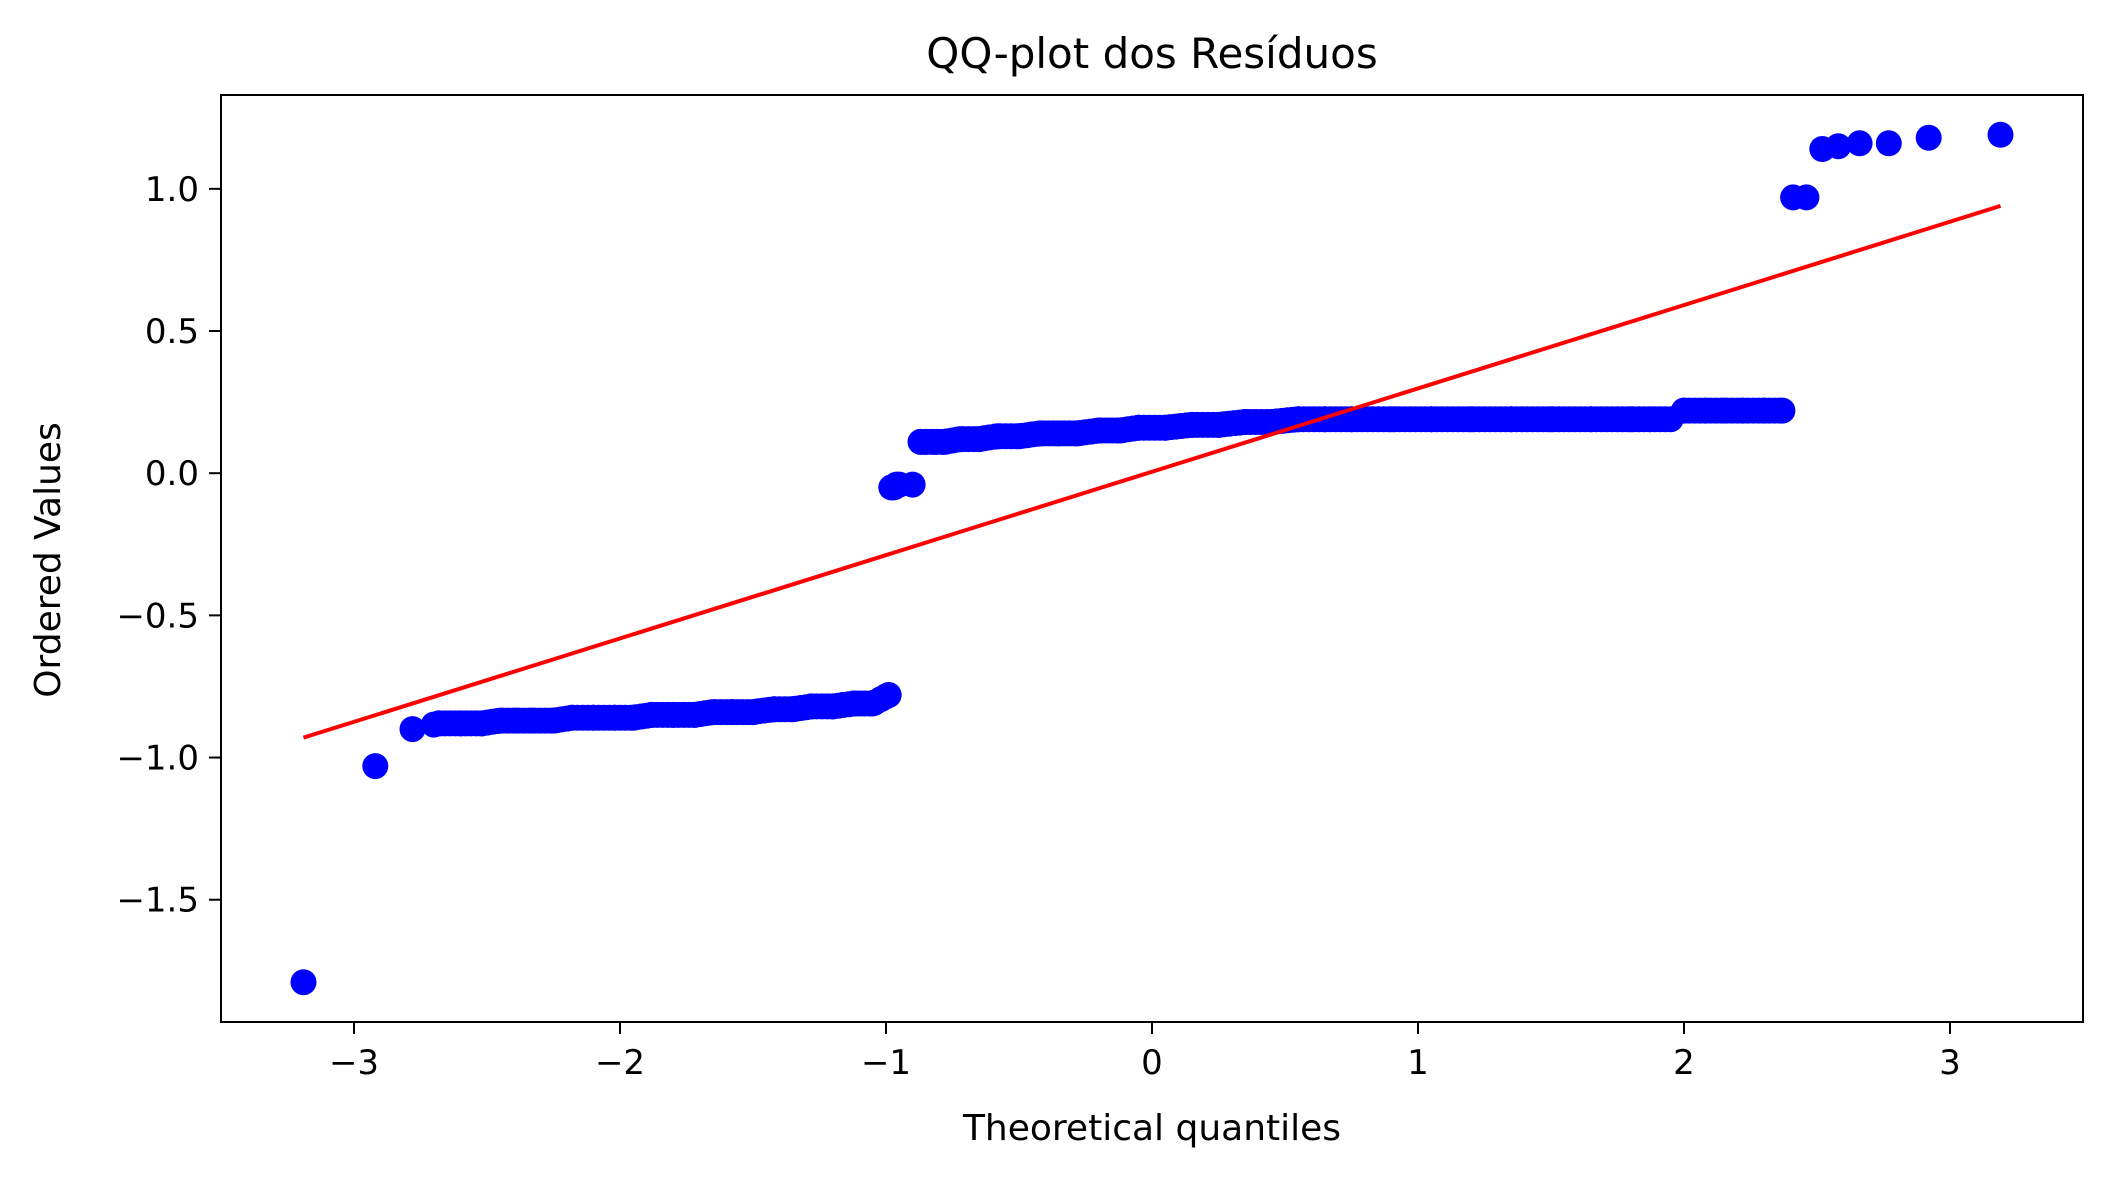 This screenshot has height=1178, width=2108. What do you see at coordinates (48, 560) in the screenshot?
I see `y-axis-label: Ordered Values` at bounding box center [48, 560].